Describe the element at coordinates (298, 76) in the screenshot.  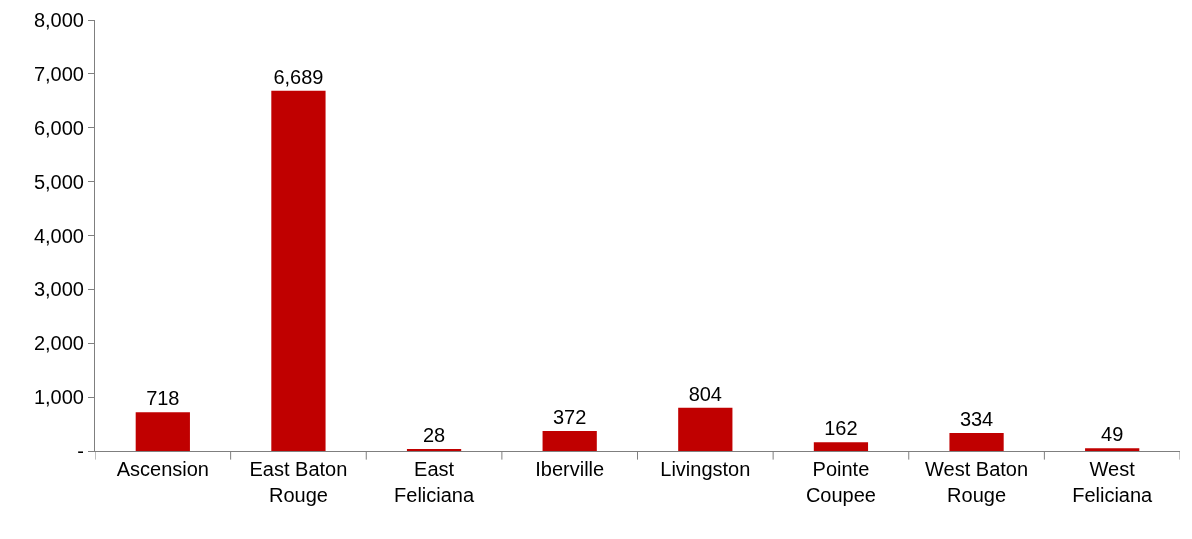
I see `data-label: 6,689` at that location.